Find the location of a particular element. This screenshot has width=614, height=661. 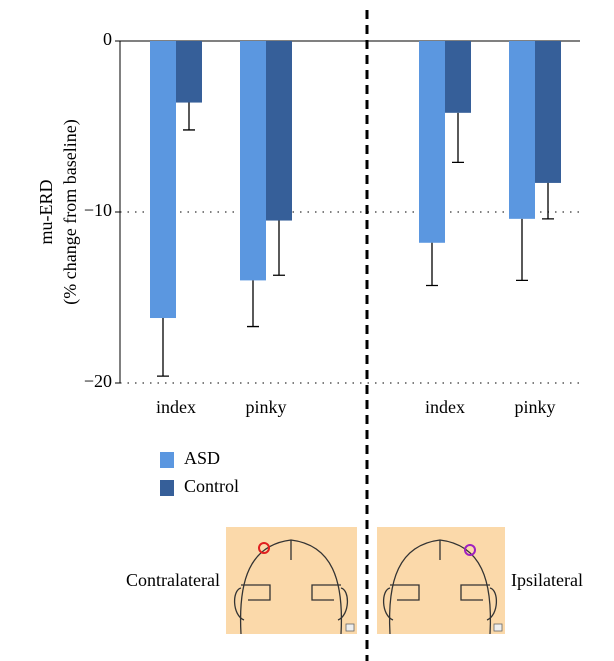

y-axis-label: mu-ERD is located at coordinates (46, 212).